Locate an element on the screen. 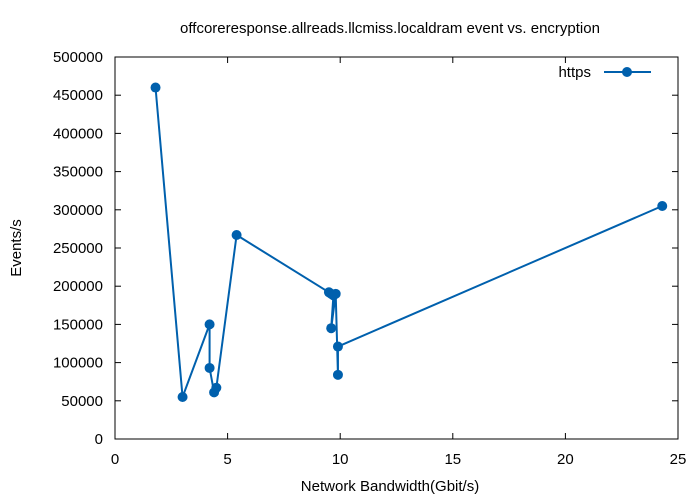 This screenshot has width=700, height=500. legend: https is located at coordinates (604, 72).